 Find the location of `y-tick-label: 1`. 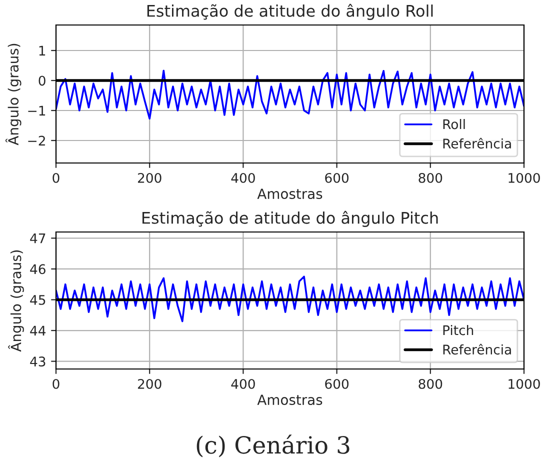

y-tick-label: 1 is located at coordinates (42, 51).